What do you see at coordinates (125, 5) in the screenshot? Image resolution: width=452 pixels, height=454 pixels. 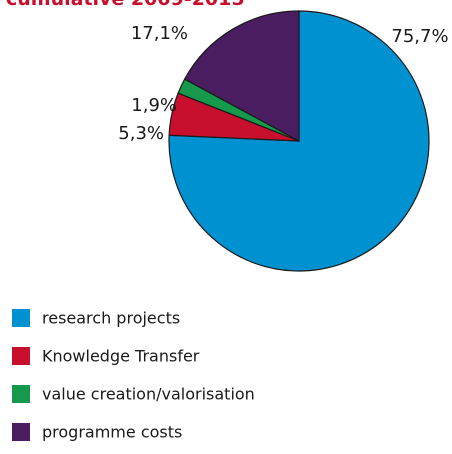 I see `chart-title: cumulative 2009-2015` at bounding box center [125, 5].